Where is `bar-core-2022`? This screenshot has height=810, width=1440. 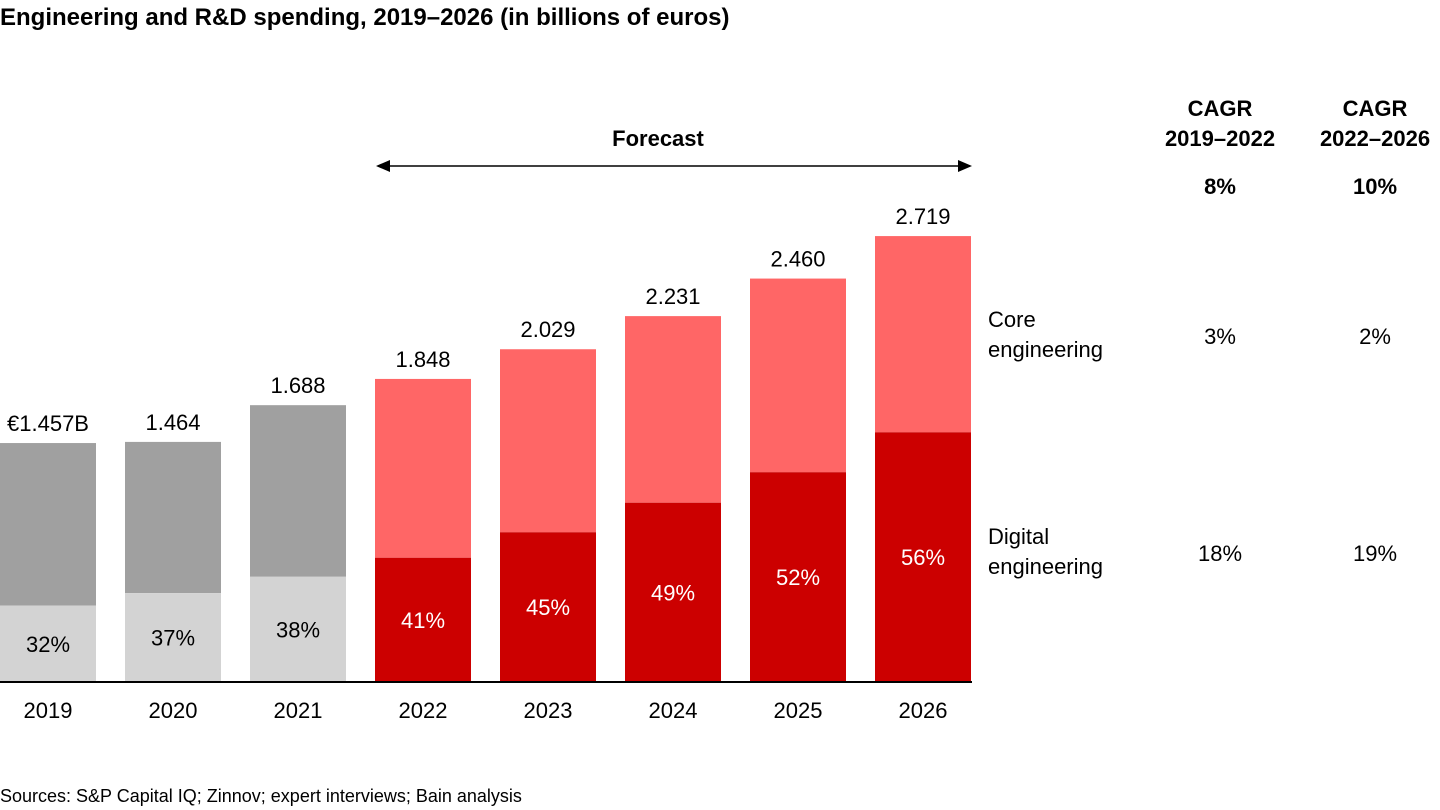
bar-core-2022 is located at coordinates (423, 468).